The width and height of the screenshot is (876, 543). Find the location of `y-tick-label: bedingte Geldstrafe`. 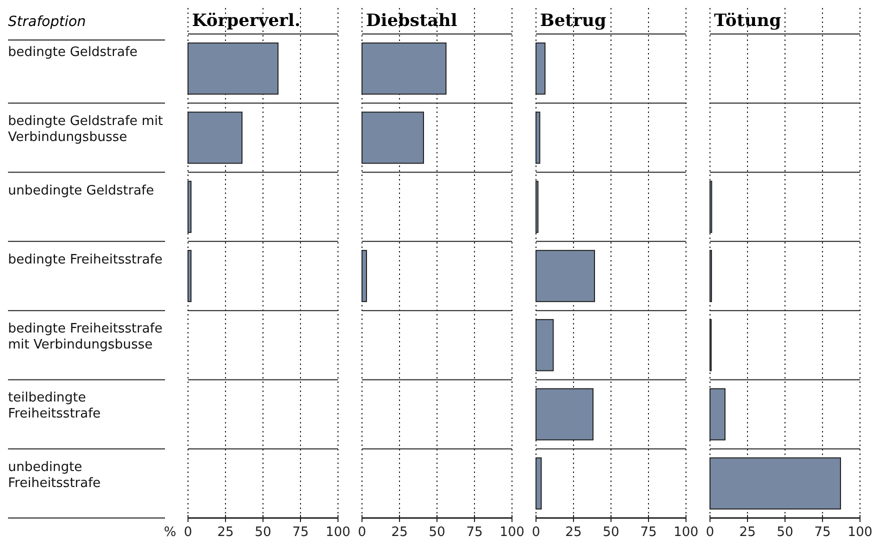

y-tick-label: bedingte Geldstrafe is located at coordinates (73, 52).